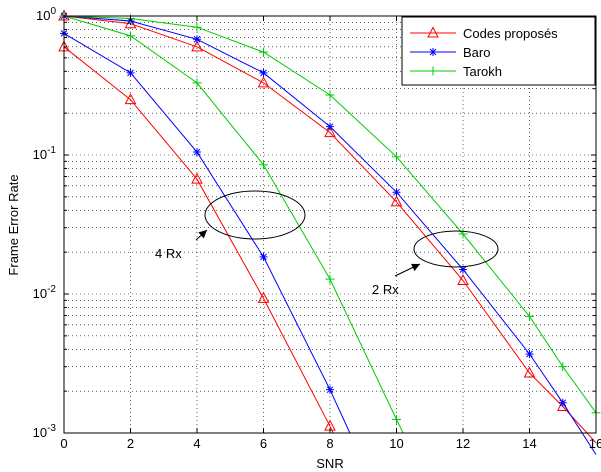  What do you see at coordinates (476, 52) in the screenshot?
I see `legend-label: Baro` at bounding box center [476, 52].